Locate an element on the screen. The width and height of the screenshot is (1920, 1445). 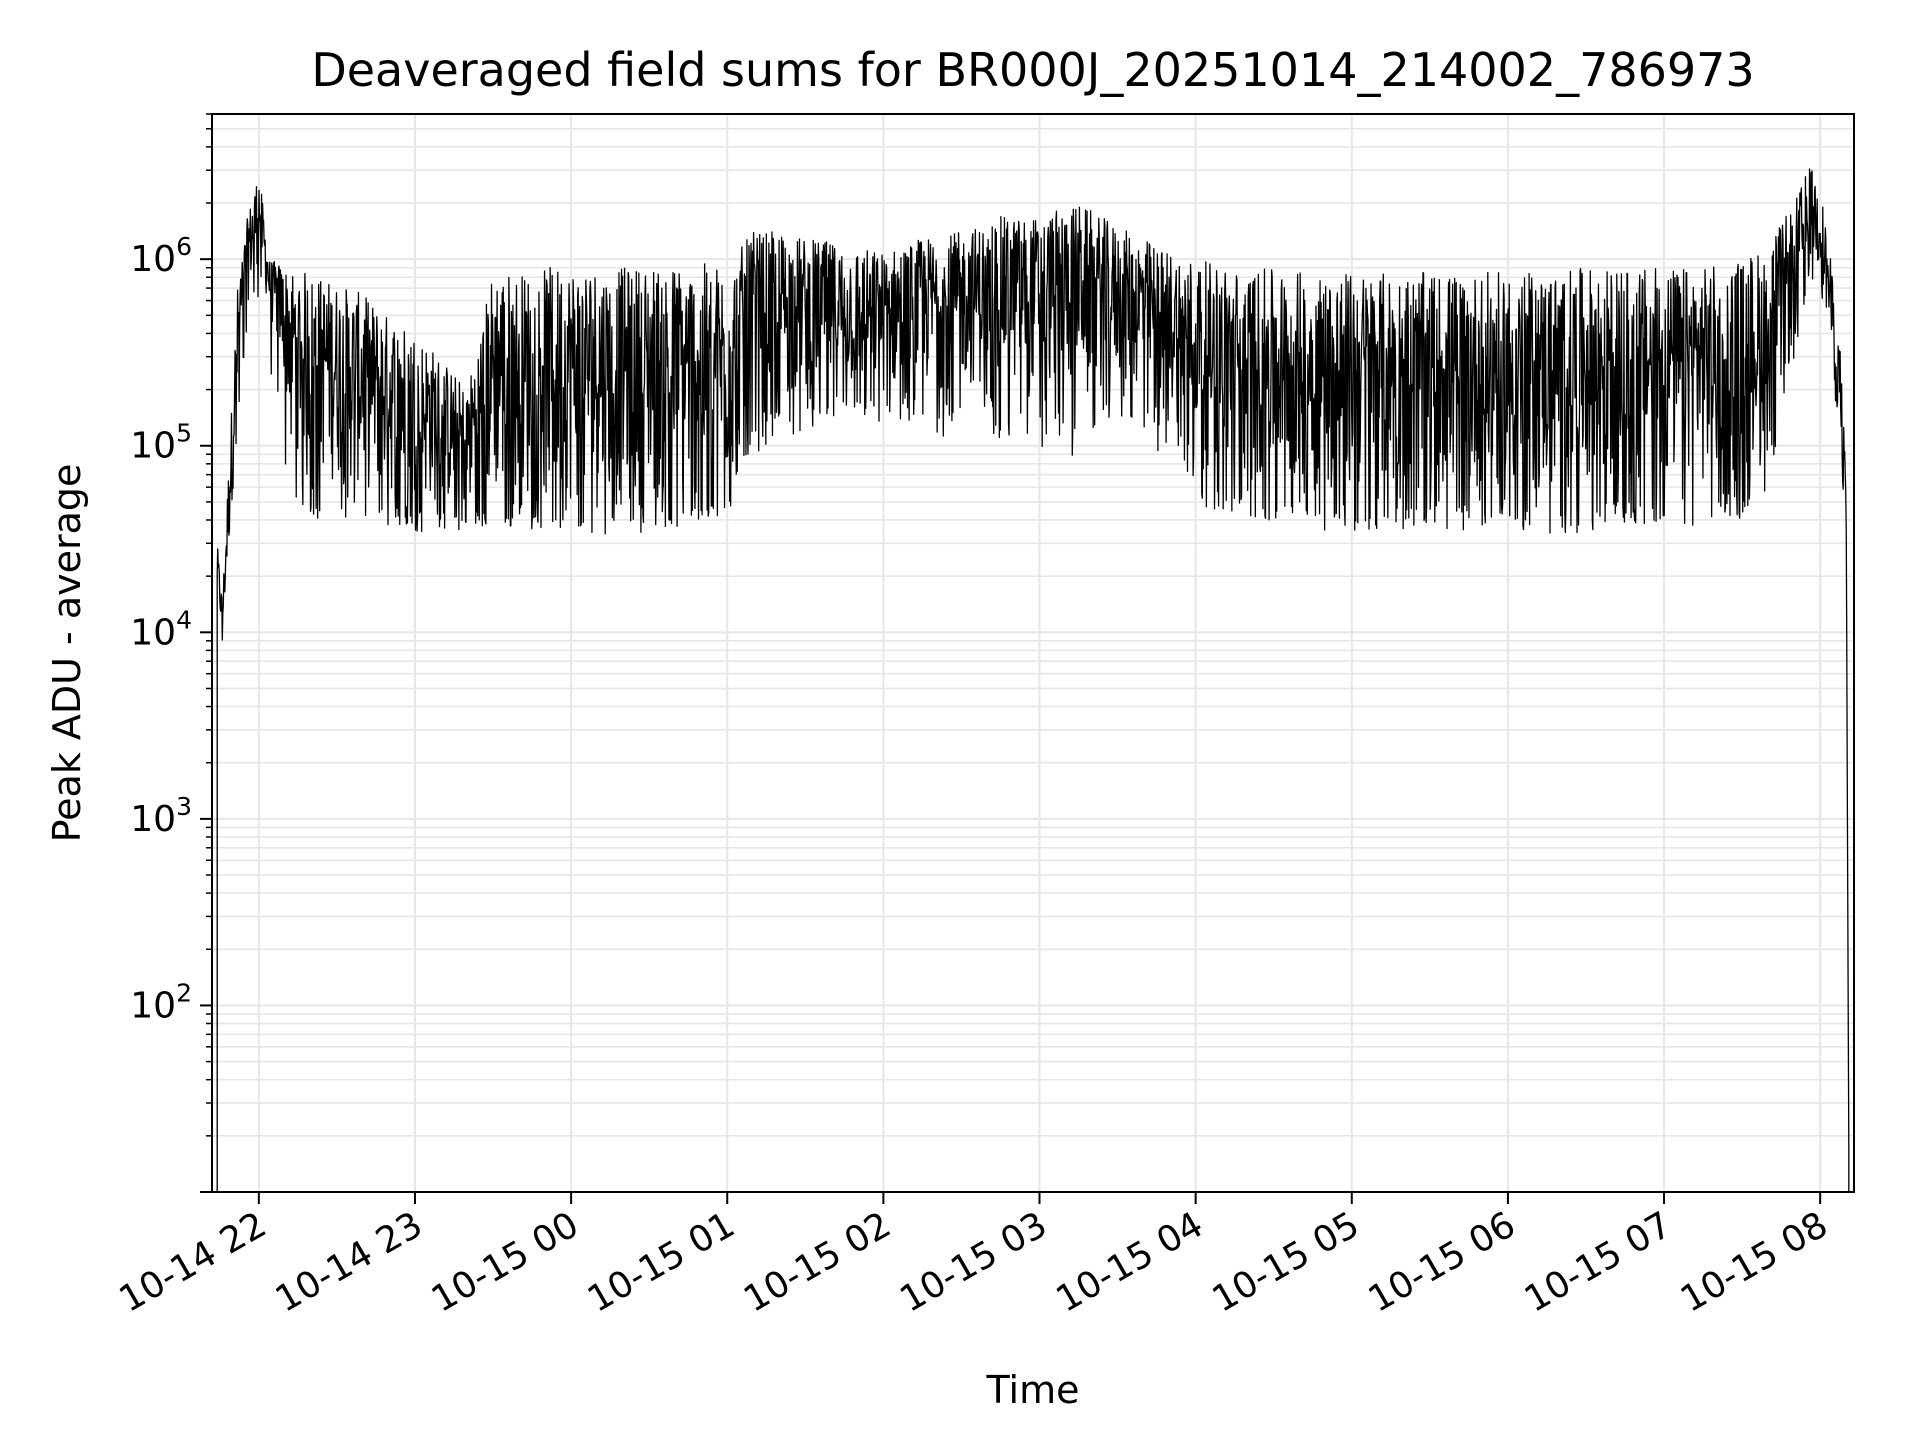
x-axis-label: Time is located at coordinates (1033, 1390).